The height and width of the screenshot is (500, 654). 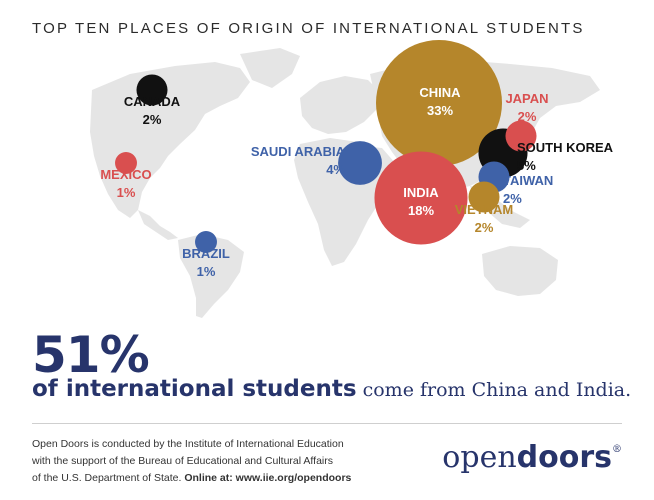 I want to click on bubble-mexico, so click(x=126, y=163).